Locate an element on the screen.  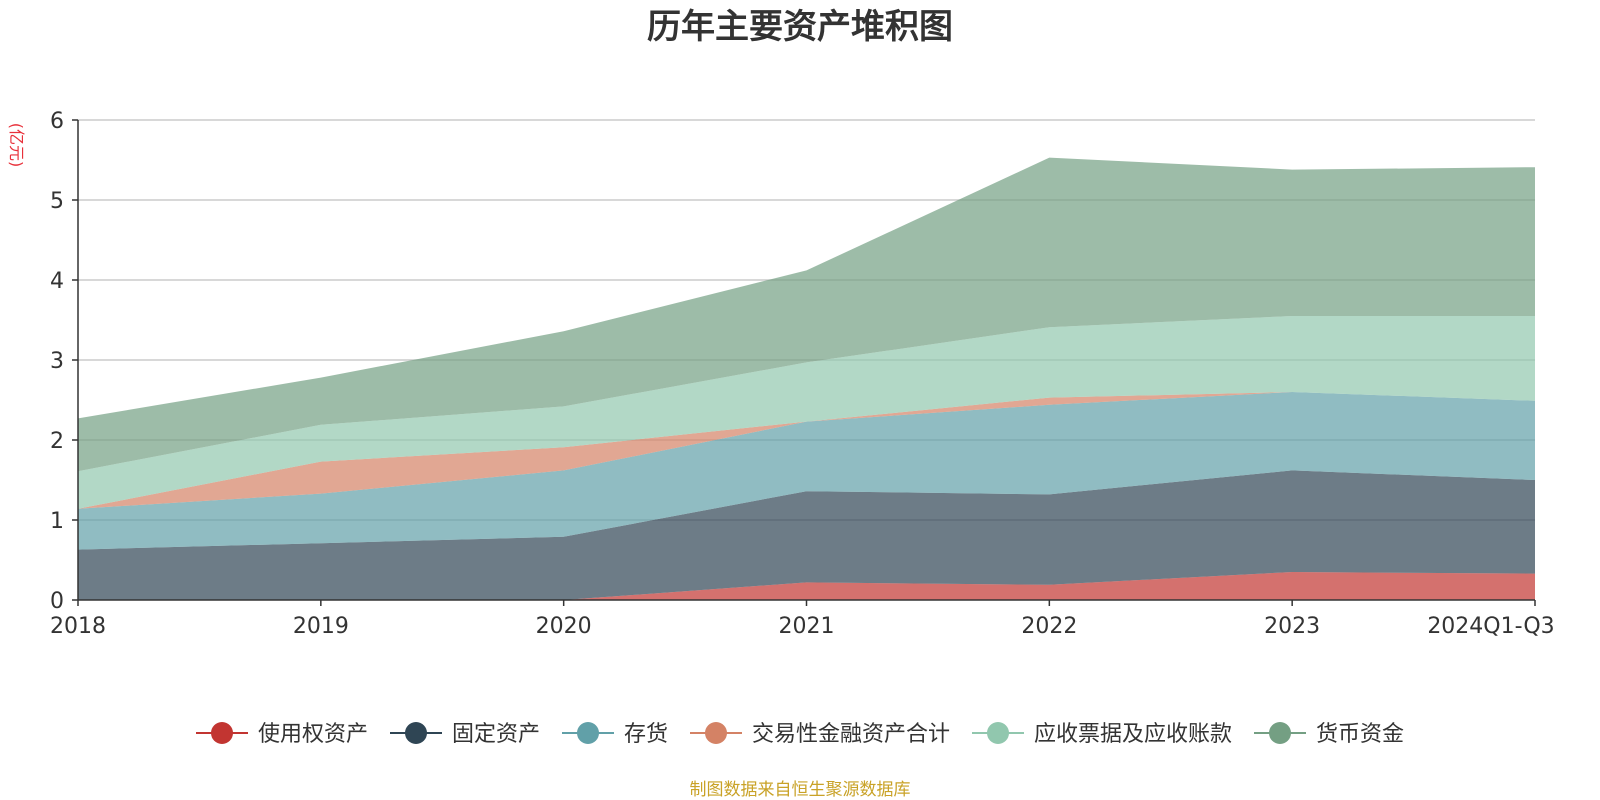
y-tick-label-2: 2 is located at coordinates (57, 441).